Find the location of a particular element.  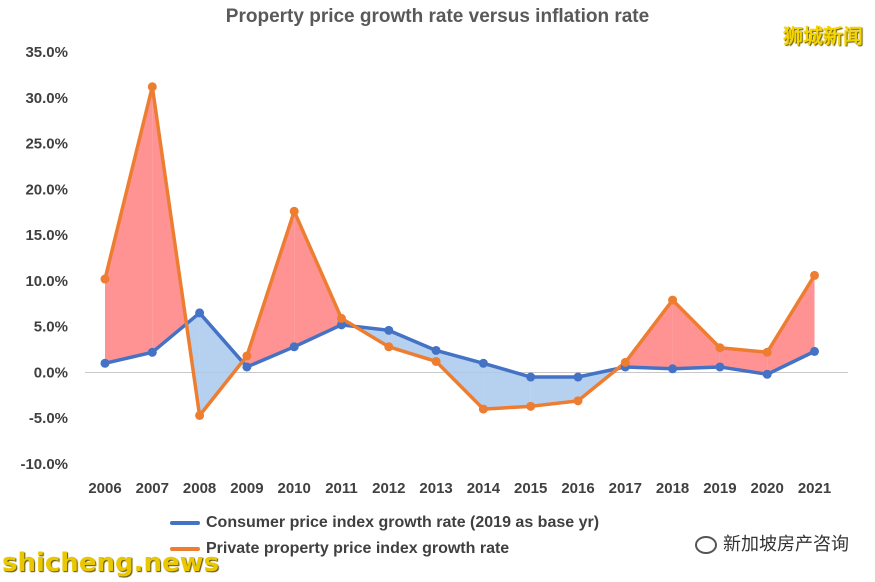

y-tick-label: 35.0% is located at coordinates (46, 52).